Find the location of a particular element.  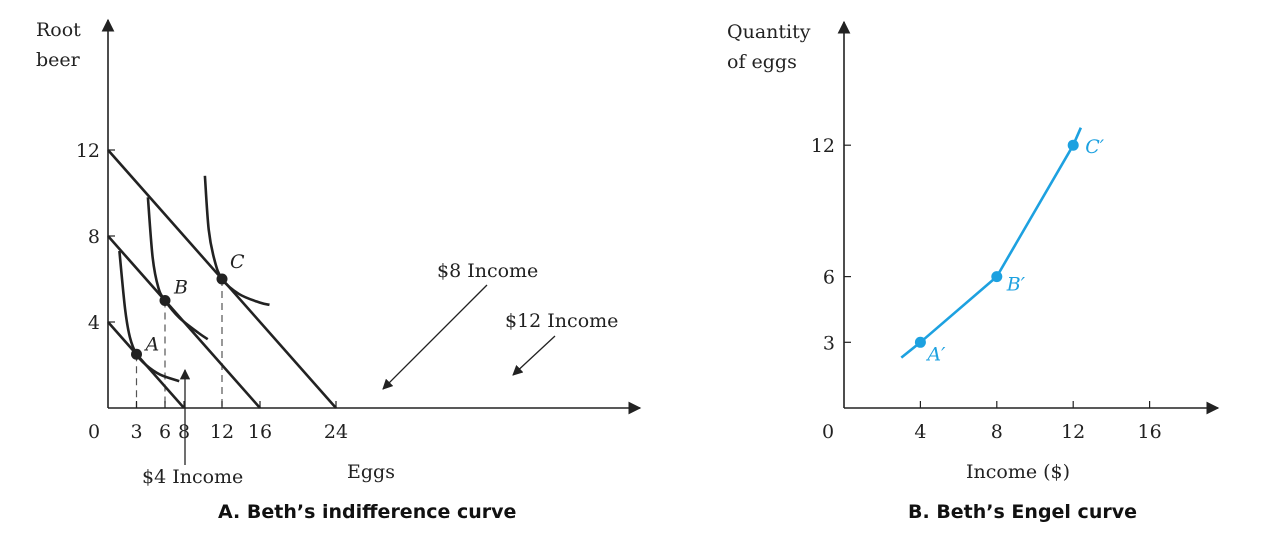

y-tick-label: 6 is located at coordinates (829, 278).